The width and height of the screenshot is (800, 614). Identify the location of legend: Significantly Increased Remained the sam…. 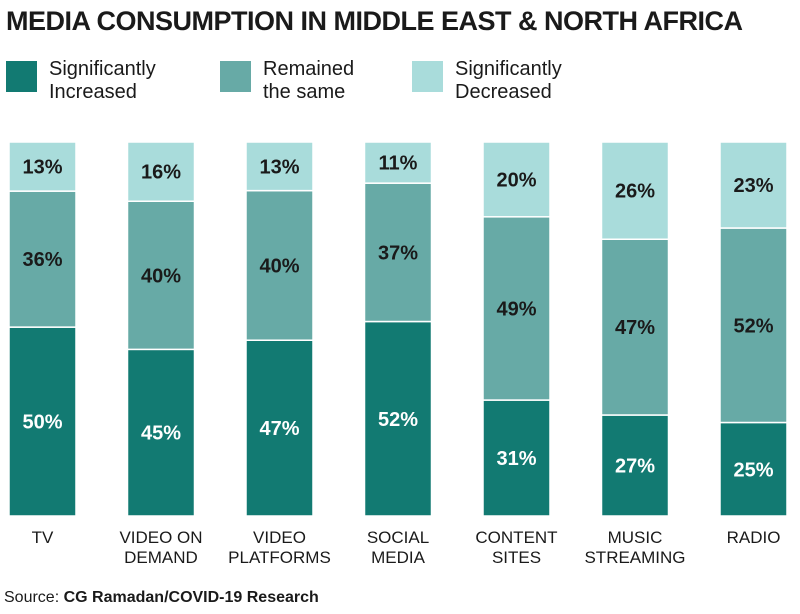
(400, 83).